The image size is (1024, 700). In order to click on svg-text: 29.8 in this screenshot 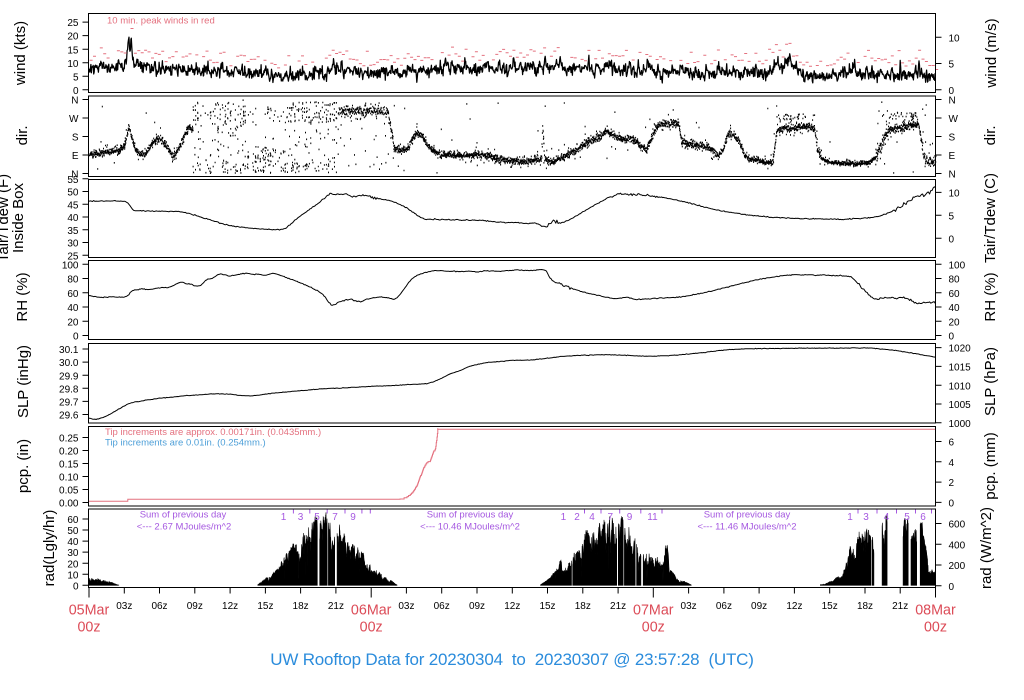, I will do `click(69, 389)`.